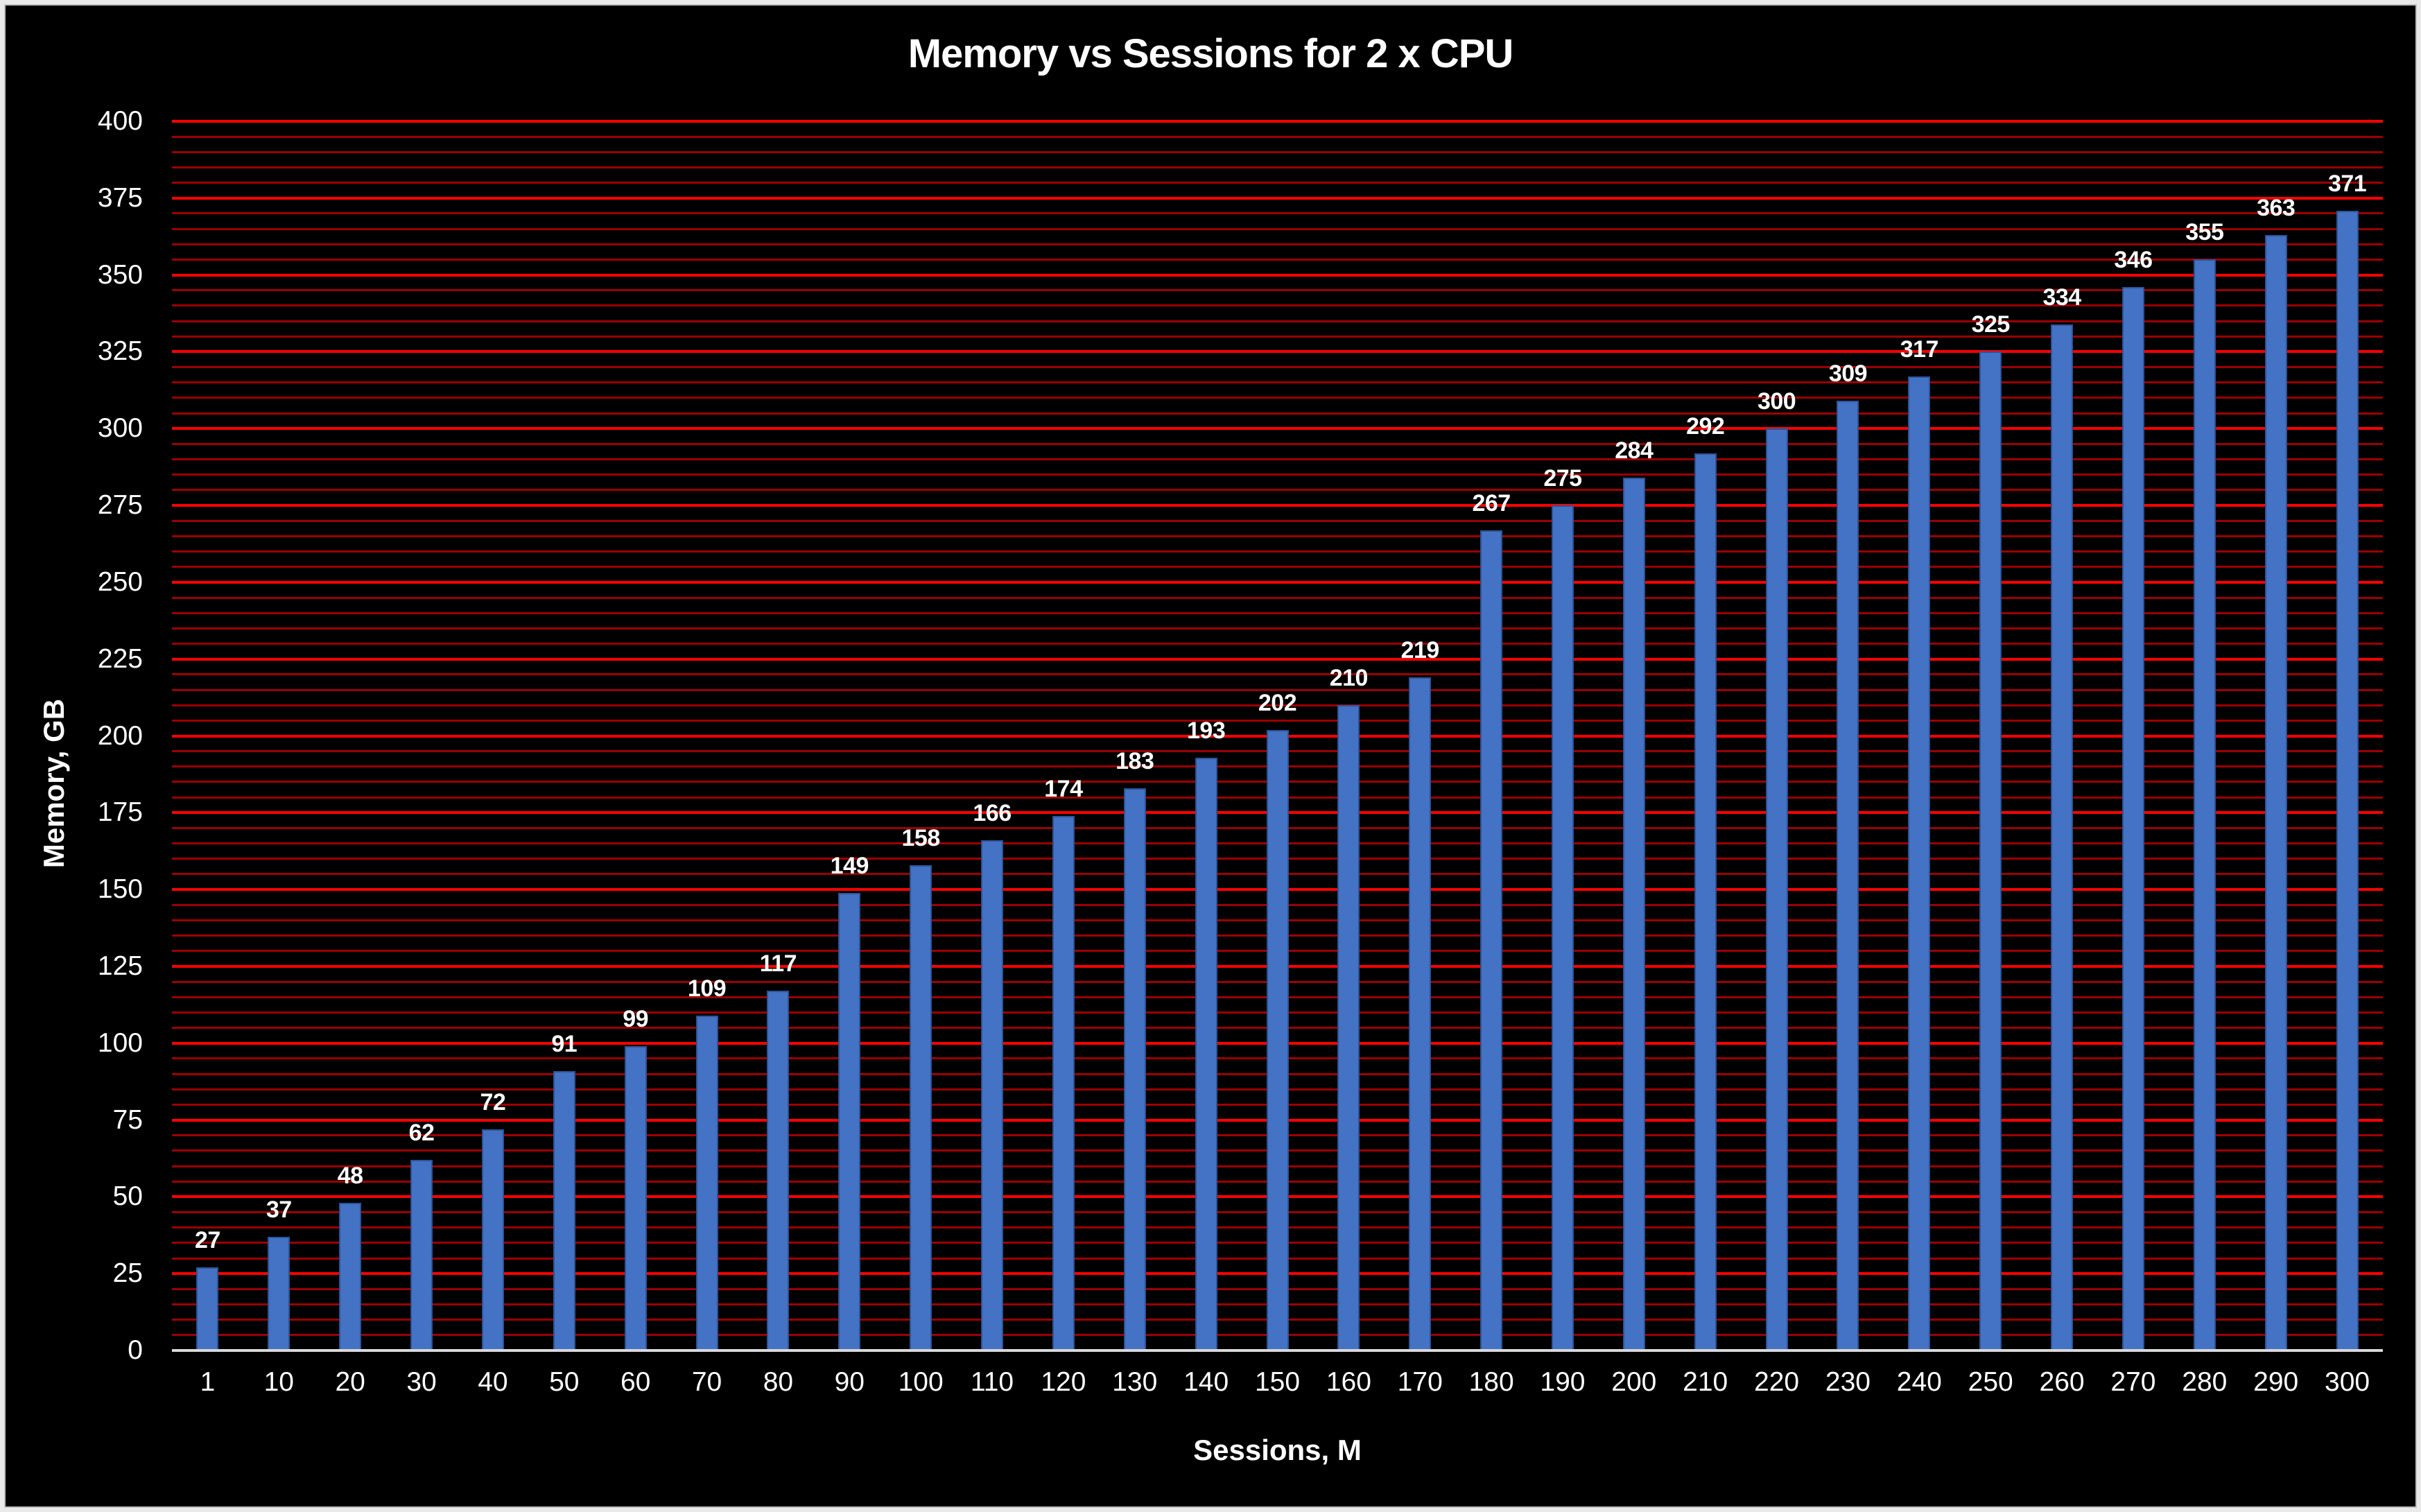  What do you see at coordinates (120, 889) in the screenshot?
I see `y-tick-label: 150` at bounding box center [120, 889].